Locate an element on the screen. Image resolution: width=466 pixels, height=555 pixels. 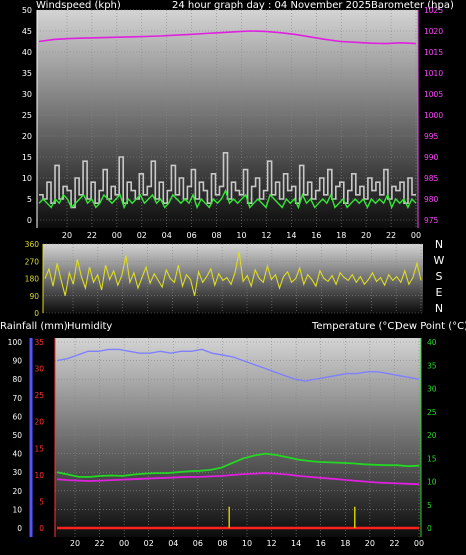
climate-x-tick-label-13: 22 is located at coordinates (394, 543).